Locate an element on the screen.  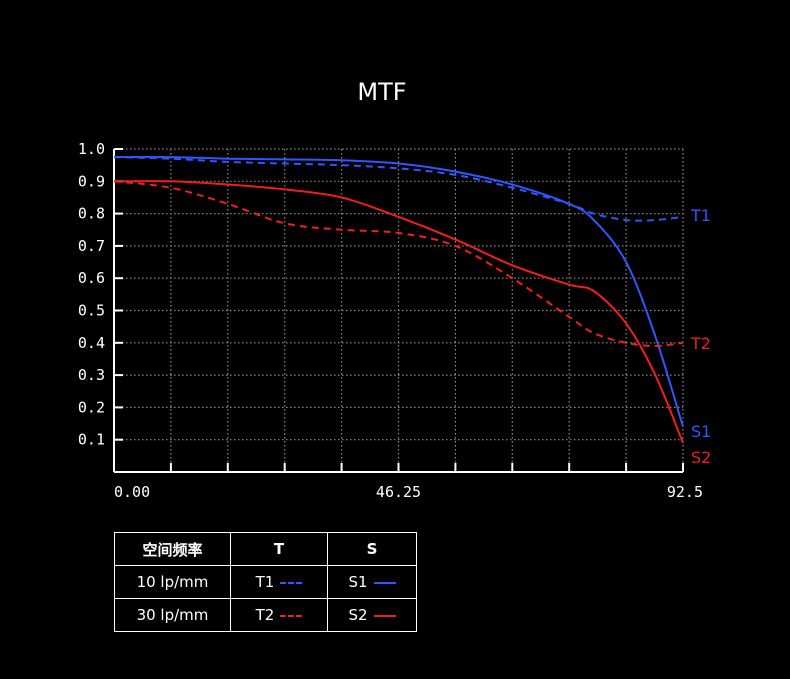
chart-title: MTF is located at coordinates (381, 92).